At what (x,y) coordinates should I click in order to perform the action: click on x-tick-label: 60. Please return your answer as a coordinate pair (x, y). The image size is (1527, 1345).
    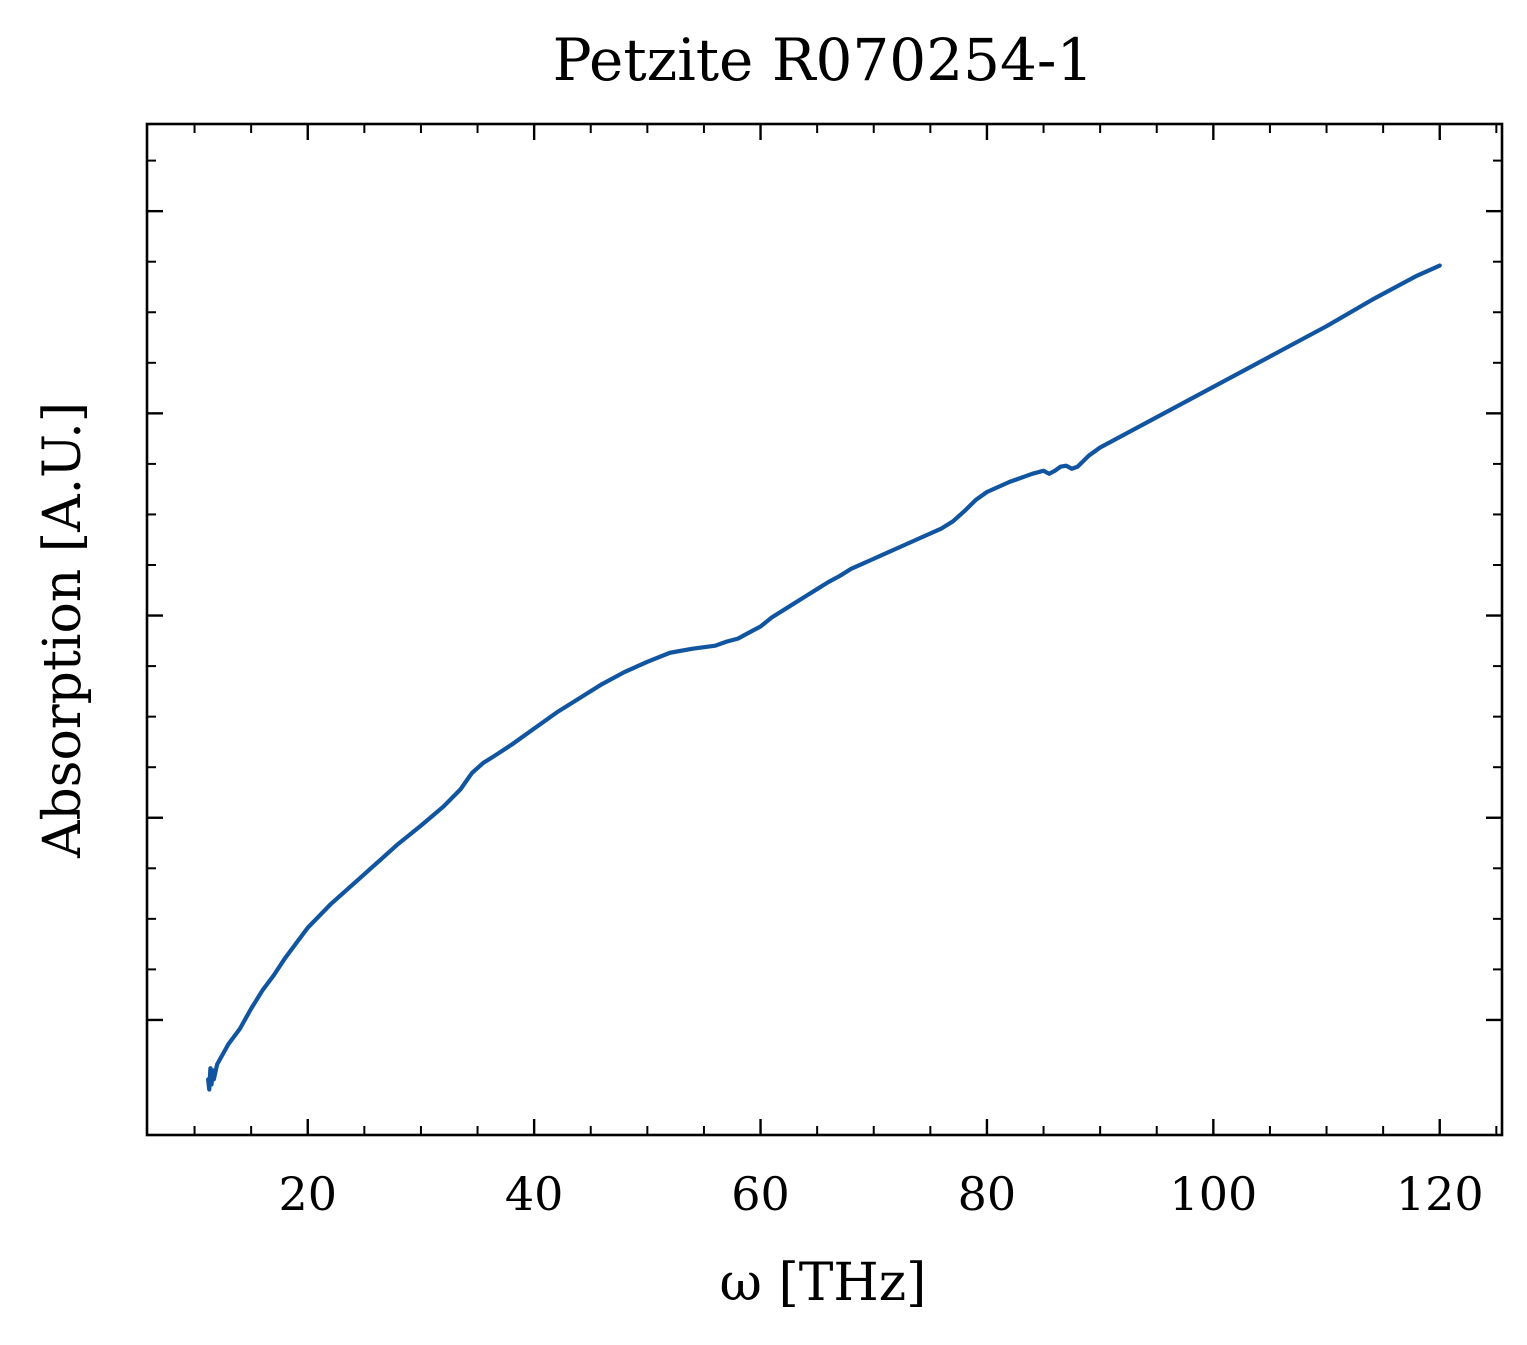
    Looking at the image, I should click on (760, 1194).